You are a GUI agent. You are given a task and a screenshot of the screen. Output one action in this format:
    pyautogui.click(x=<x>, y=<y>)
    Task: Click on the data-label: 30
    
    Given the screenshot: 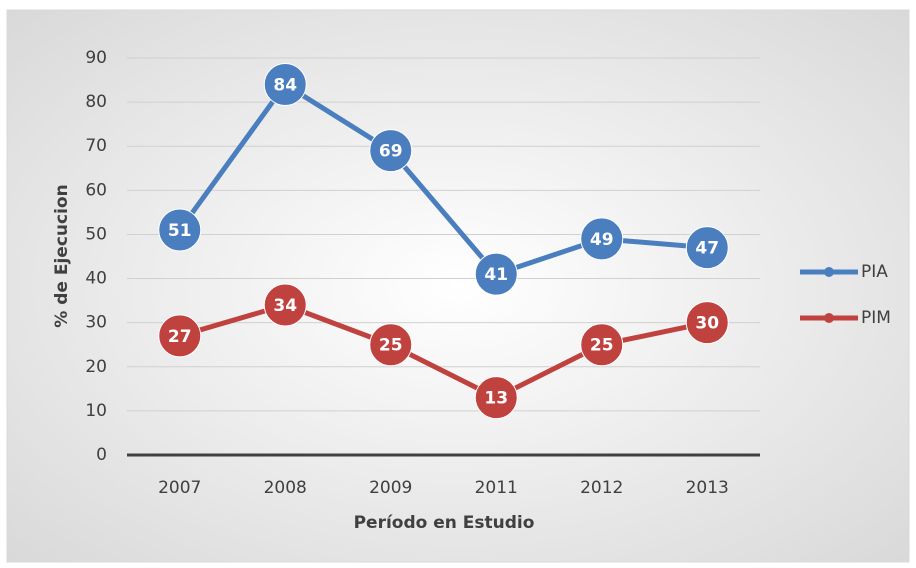 What is the action you would take?
    pyautogui.click(x=707, y=324)
    